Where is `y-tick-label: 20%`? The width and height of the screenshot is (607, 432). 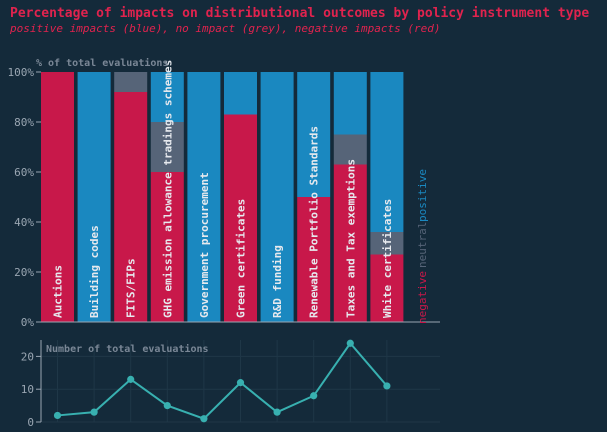
y-tick-label: 20% is located at coordinates (24, 272).